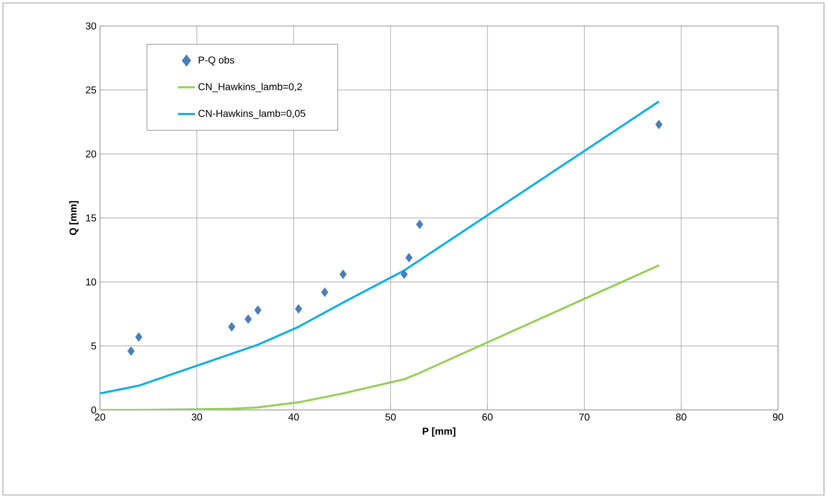 The width and height of the screenshot is (827, 498). What do you see at coordinates (91, 26) in the screenshot?
I see `y-tick-label: 30` at bounding box center [91, 26].